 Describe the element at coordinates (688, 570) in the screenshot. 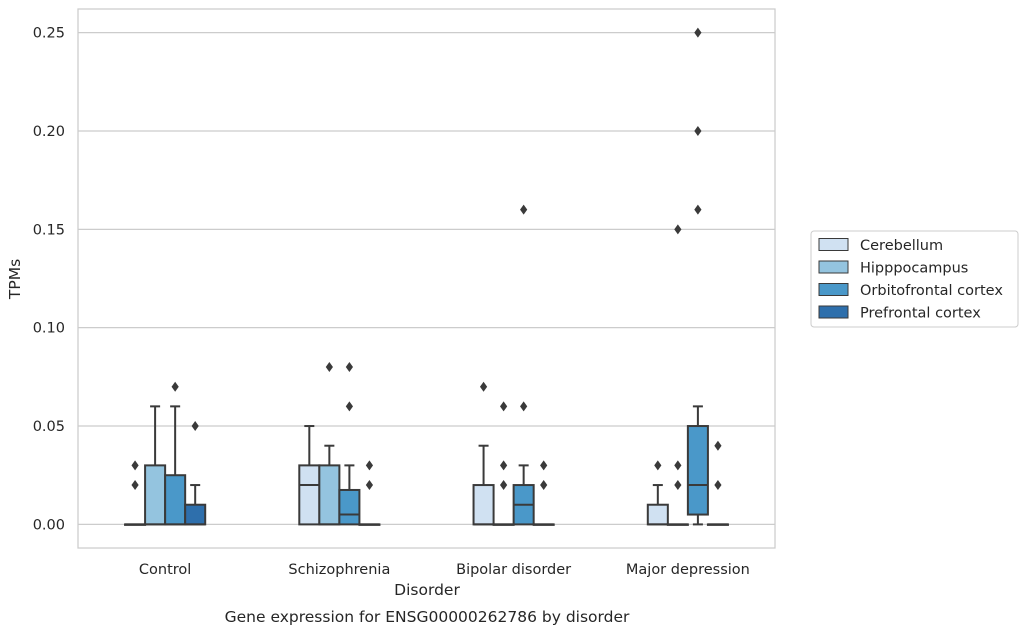

I see `x-tick-label: Major depression` at that location.